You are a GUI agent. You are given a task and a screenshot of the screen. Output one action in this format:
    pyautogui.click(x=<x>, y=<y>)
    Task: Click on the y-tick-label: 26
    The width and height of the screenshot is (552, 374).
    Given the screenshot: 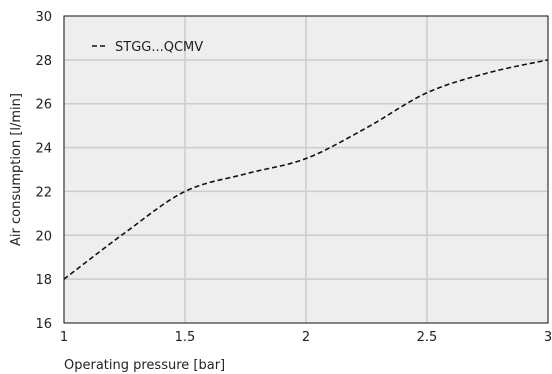 What is the action you would take?
    pyautogui.click(x=43, y=105)
    